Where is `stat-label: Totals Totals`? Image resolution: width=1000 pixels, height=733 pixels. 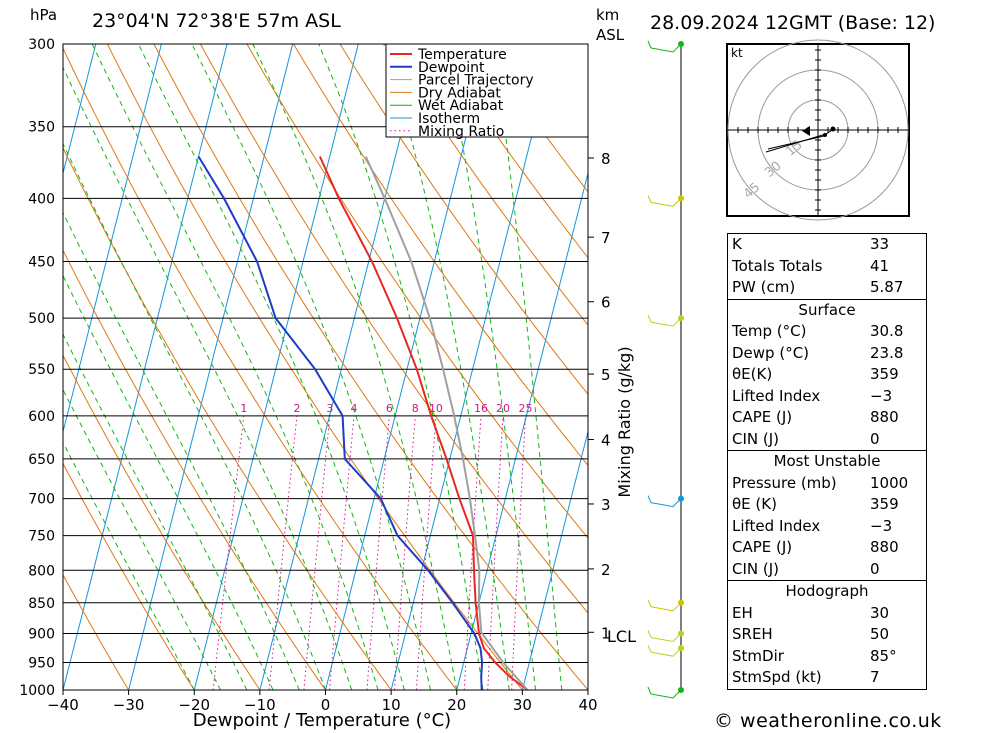 stat-label: Totals Totals is located at coordinates (777, 265).